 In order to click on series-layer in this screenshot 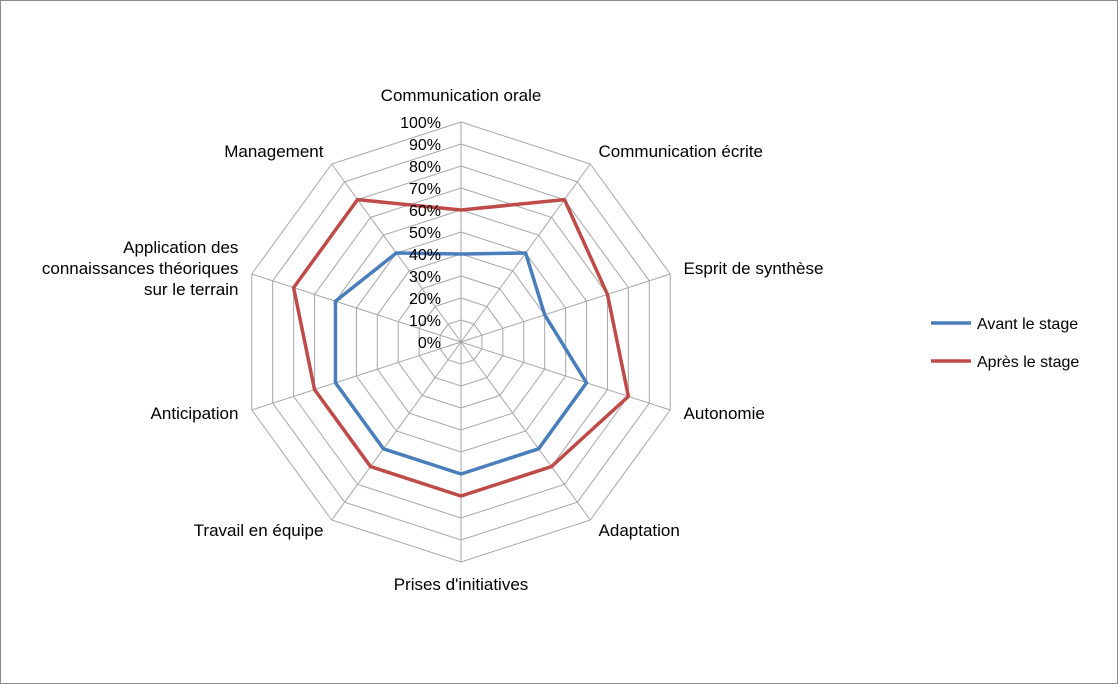, I will do `click(461, 347)`.